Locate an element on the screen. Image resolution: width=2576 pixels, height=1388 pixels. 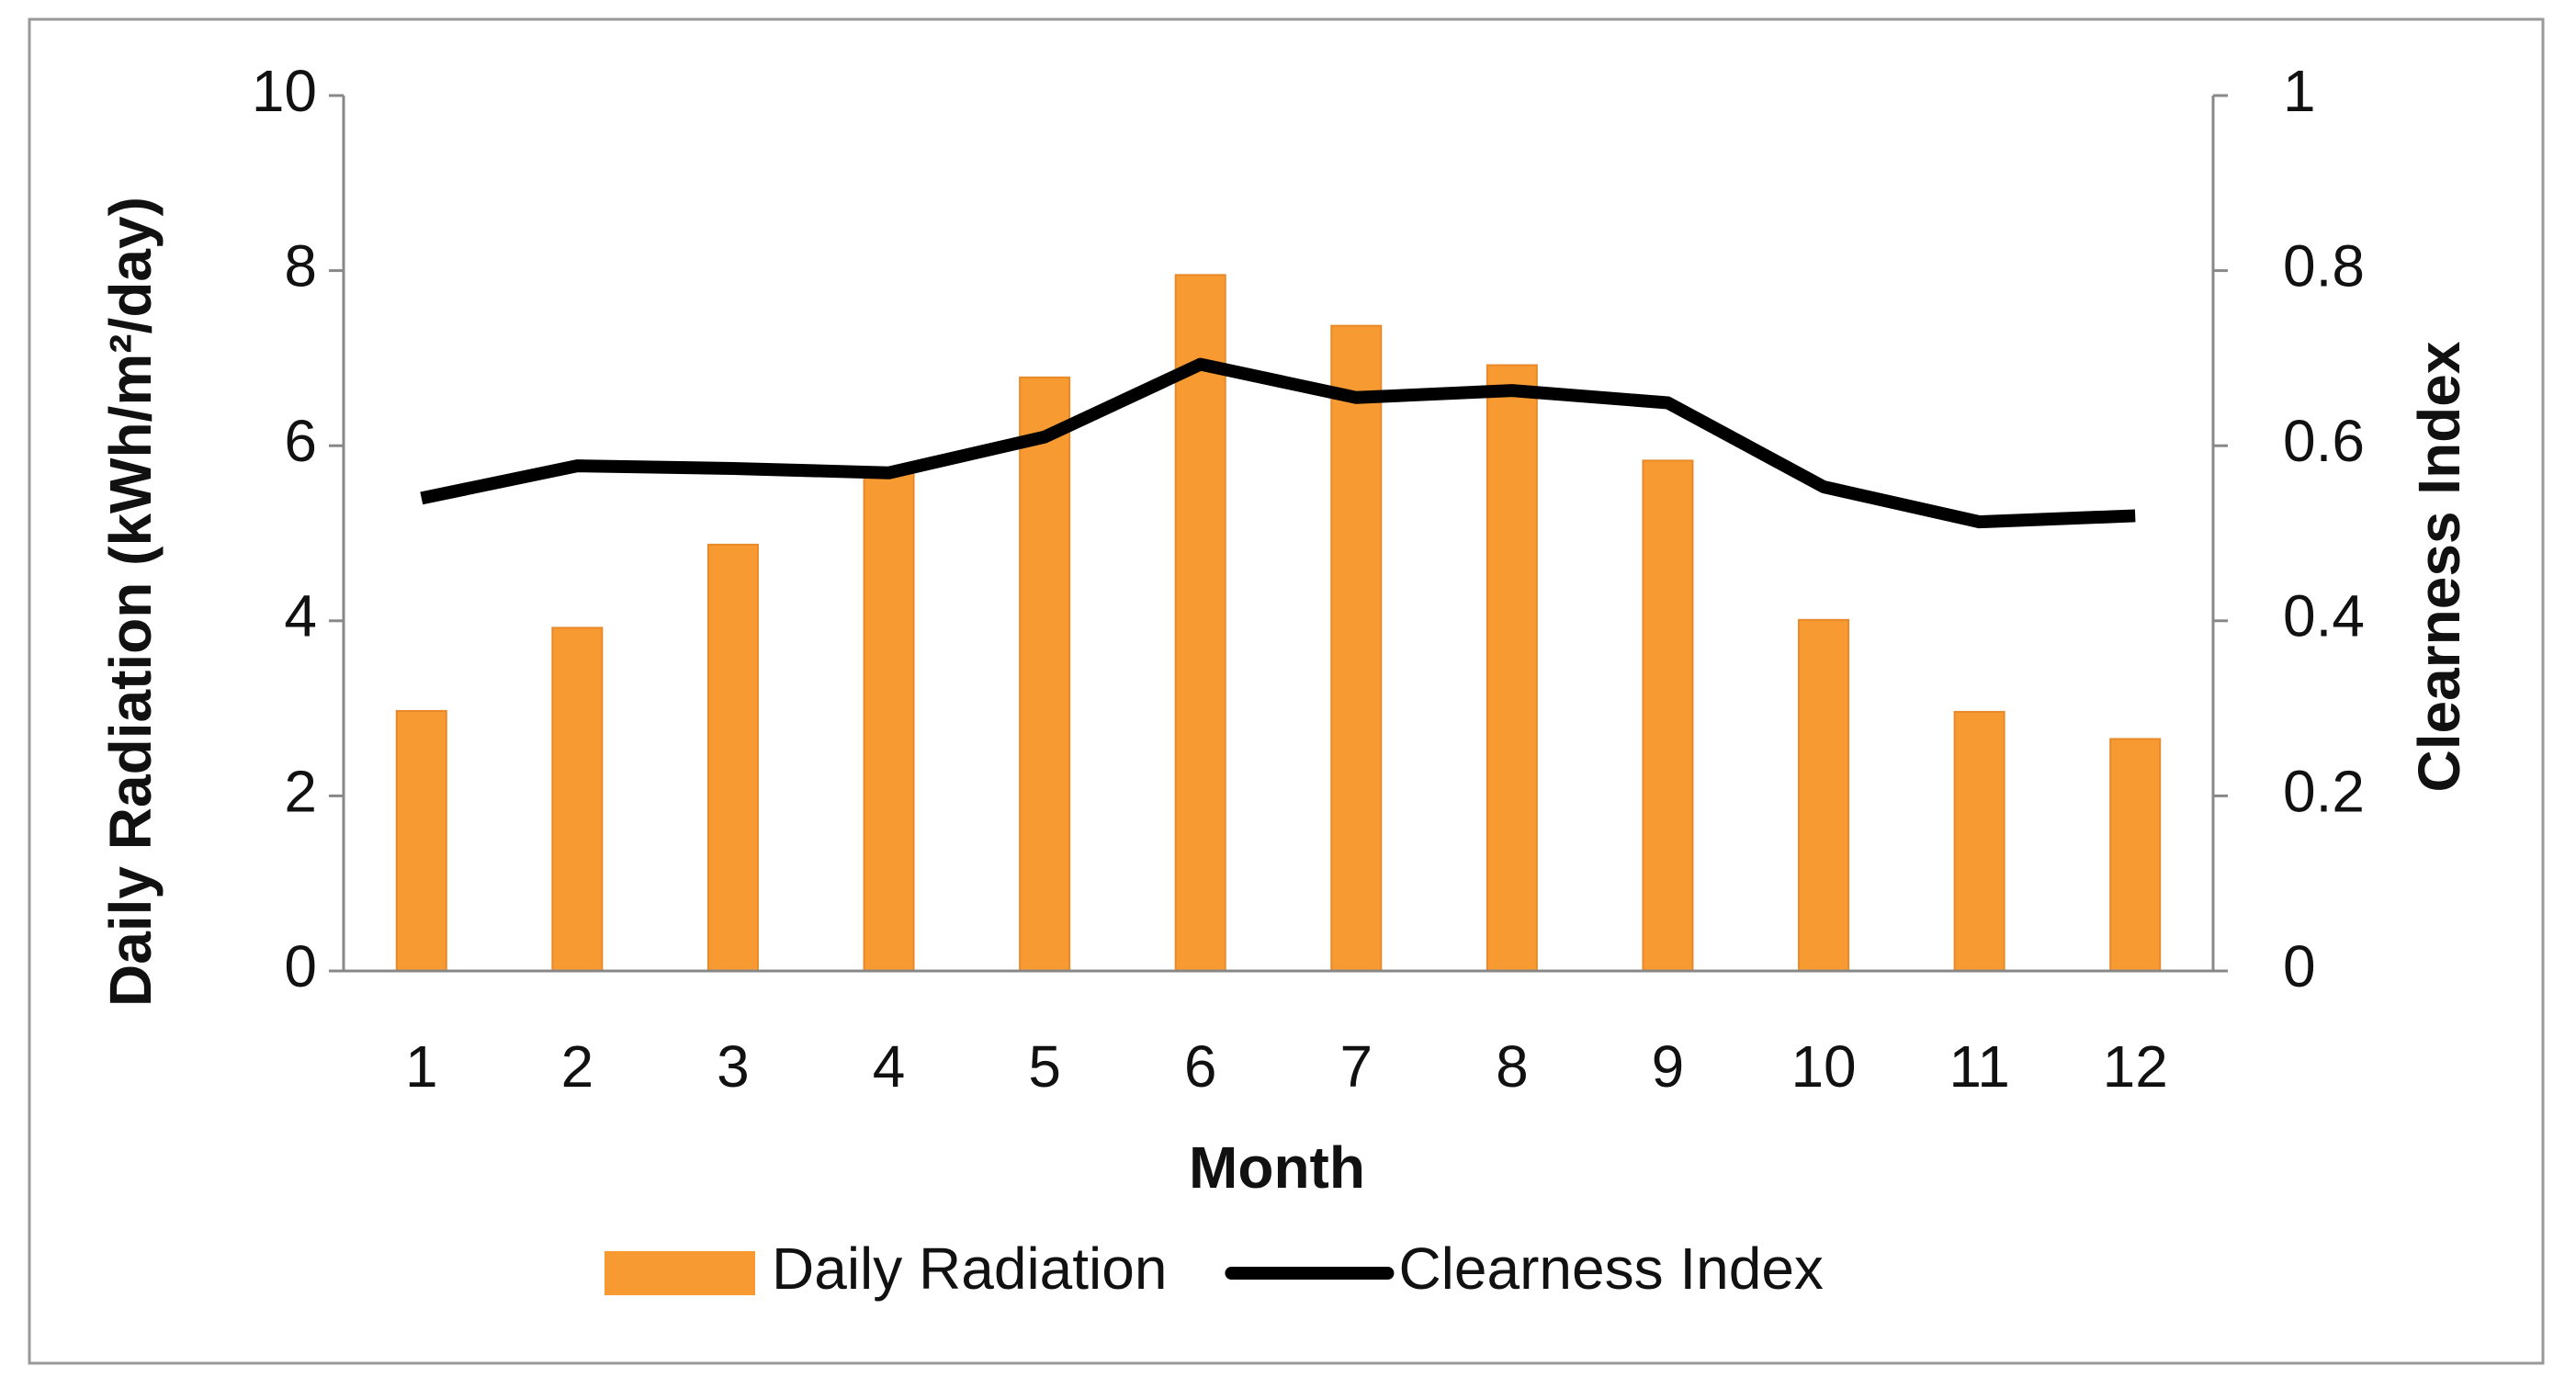
legend-label: Daily Radiation is located at coordinates (969, 1269).